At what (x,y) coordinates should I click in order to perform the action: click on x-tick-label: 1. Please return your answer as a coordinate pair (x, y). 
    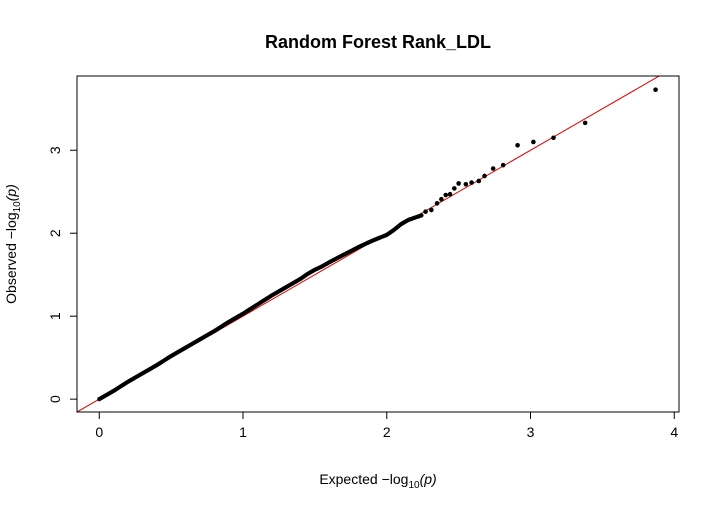
    Looking at the image, I should click on (243, 432).